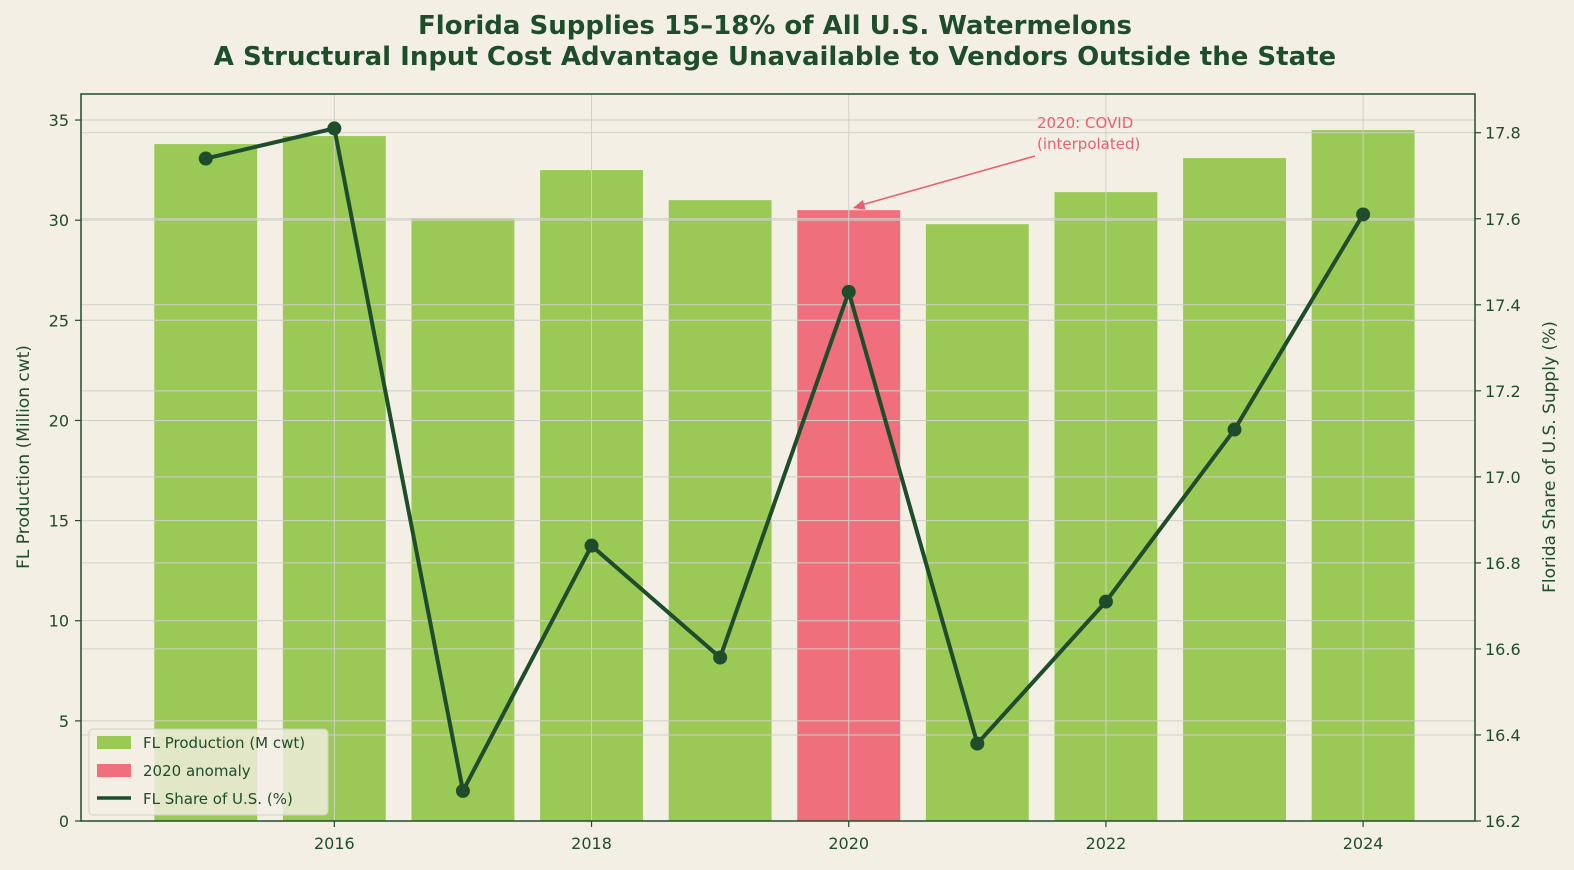  Describe the element at coordinates (977, 743) in the screenshot. I see `share-point-2021` at that location.